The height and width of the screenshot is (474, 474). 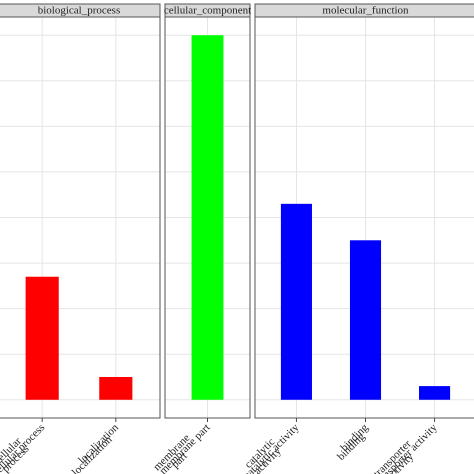 I want to click on label-line: membrane, so click(x=171, y=452).